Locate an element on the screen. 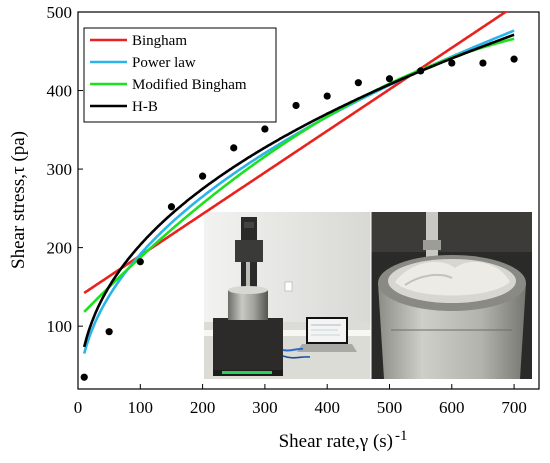 Image resolution: width=550 pixels, height=463 pixels. rheometer-photo is located at coordinates (287, 295).